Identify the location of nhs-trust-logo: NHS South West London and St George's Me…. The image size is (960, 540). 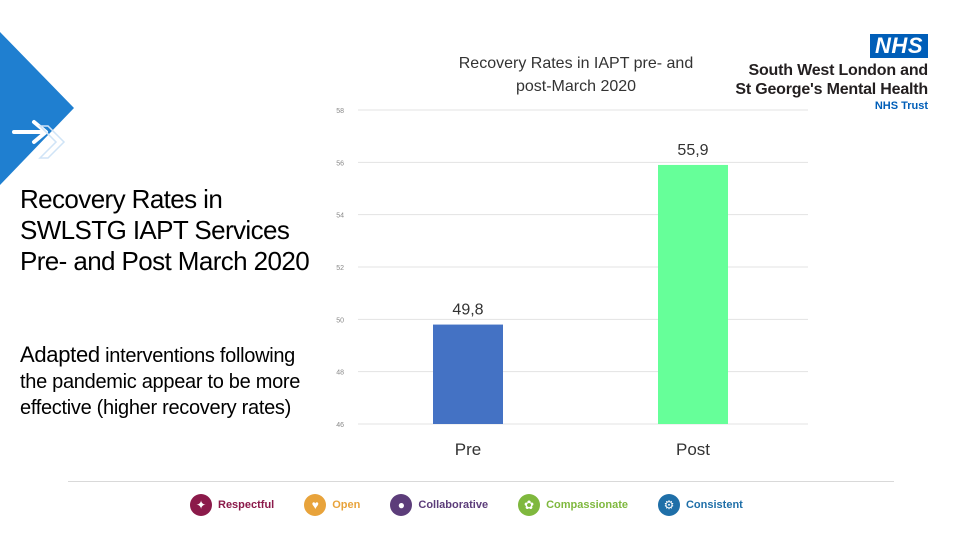
(831, 73).